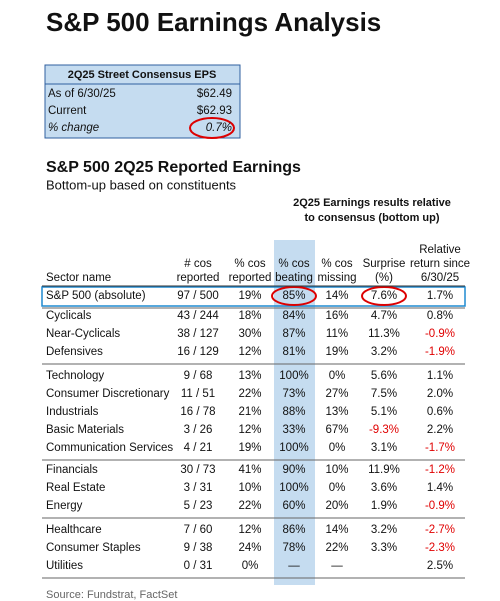 The height and width of the screenshot is (601, 500). I want to click on cell: 18%, so click(249, 316).